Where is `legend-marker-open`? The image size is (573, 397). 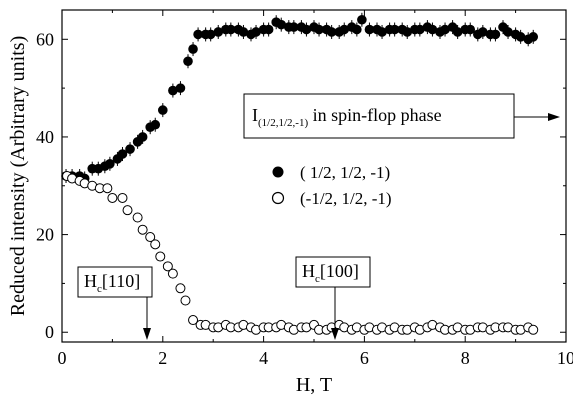 legend-marker-open is located at coordinates (278, 198).